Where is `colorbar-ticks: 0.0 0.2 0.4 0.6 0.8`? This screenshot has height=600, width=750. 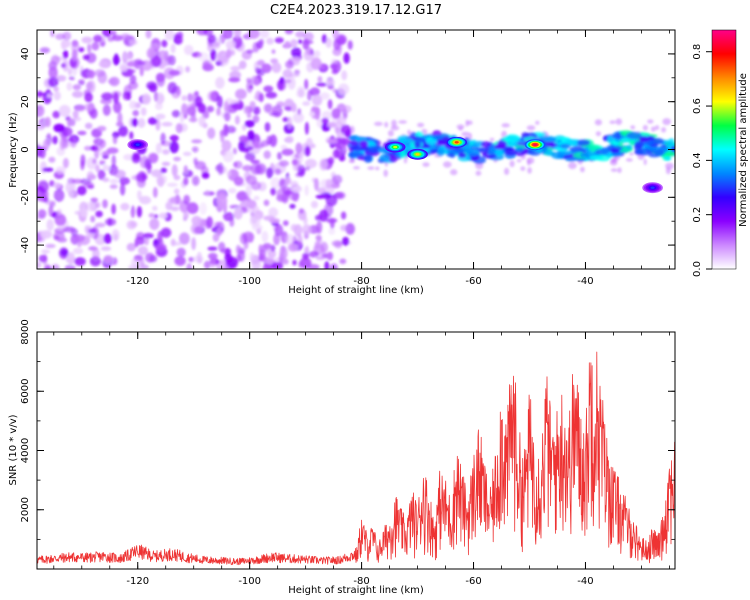 colorbar-ticks: 0.0 0.2 0.4 0.6 0.8 is located at coordinates (702, 160).